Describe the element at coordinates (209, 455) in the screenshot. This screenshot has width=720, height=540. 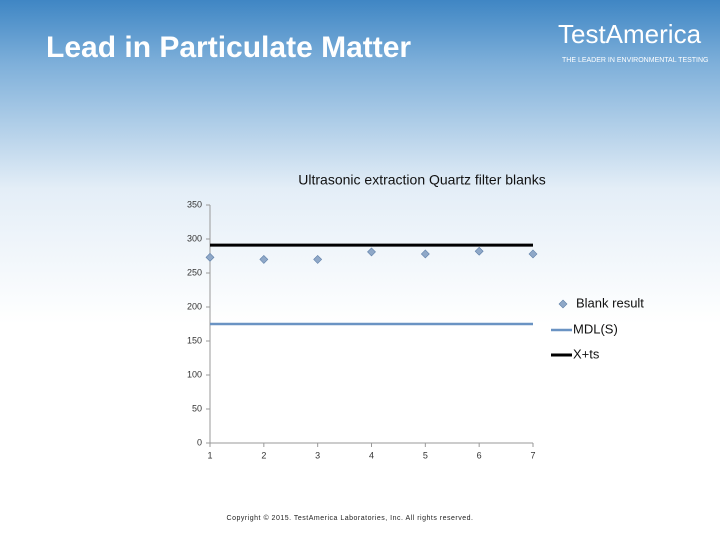
I see `x-tick-label: 1` at that location.